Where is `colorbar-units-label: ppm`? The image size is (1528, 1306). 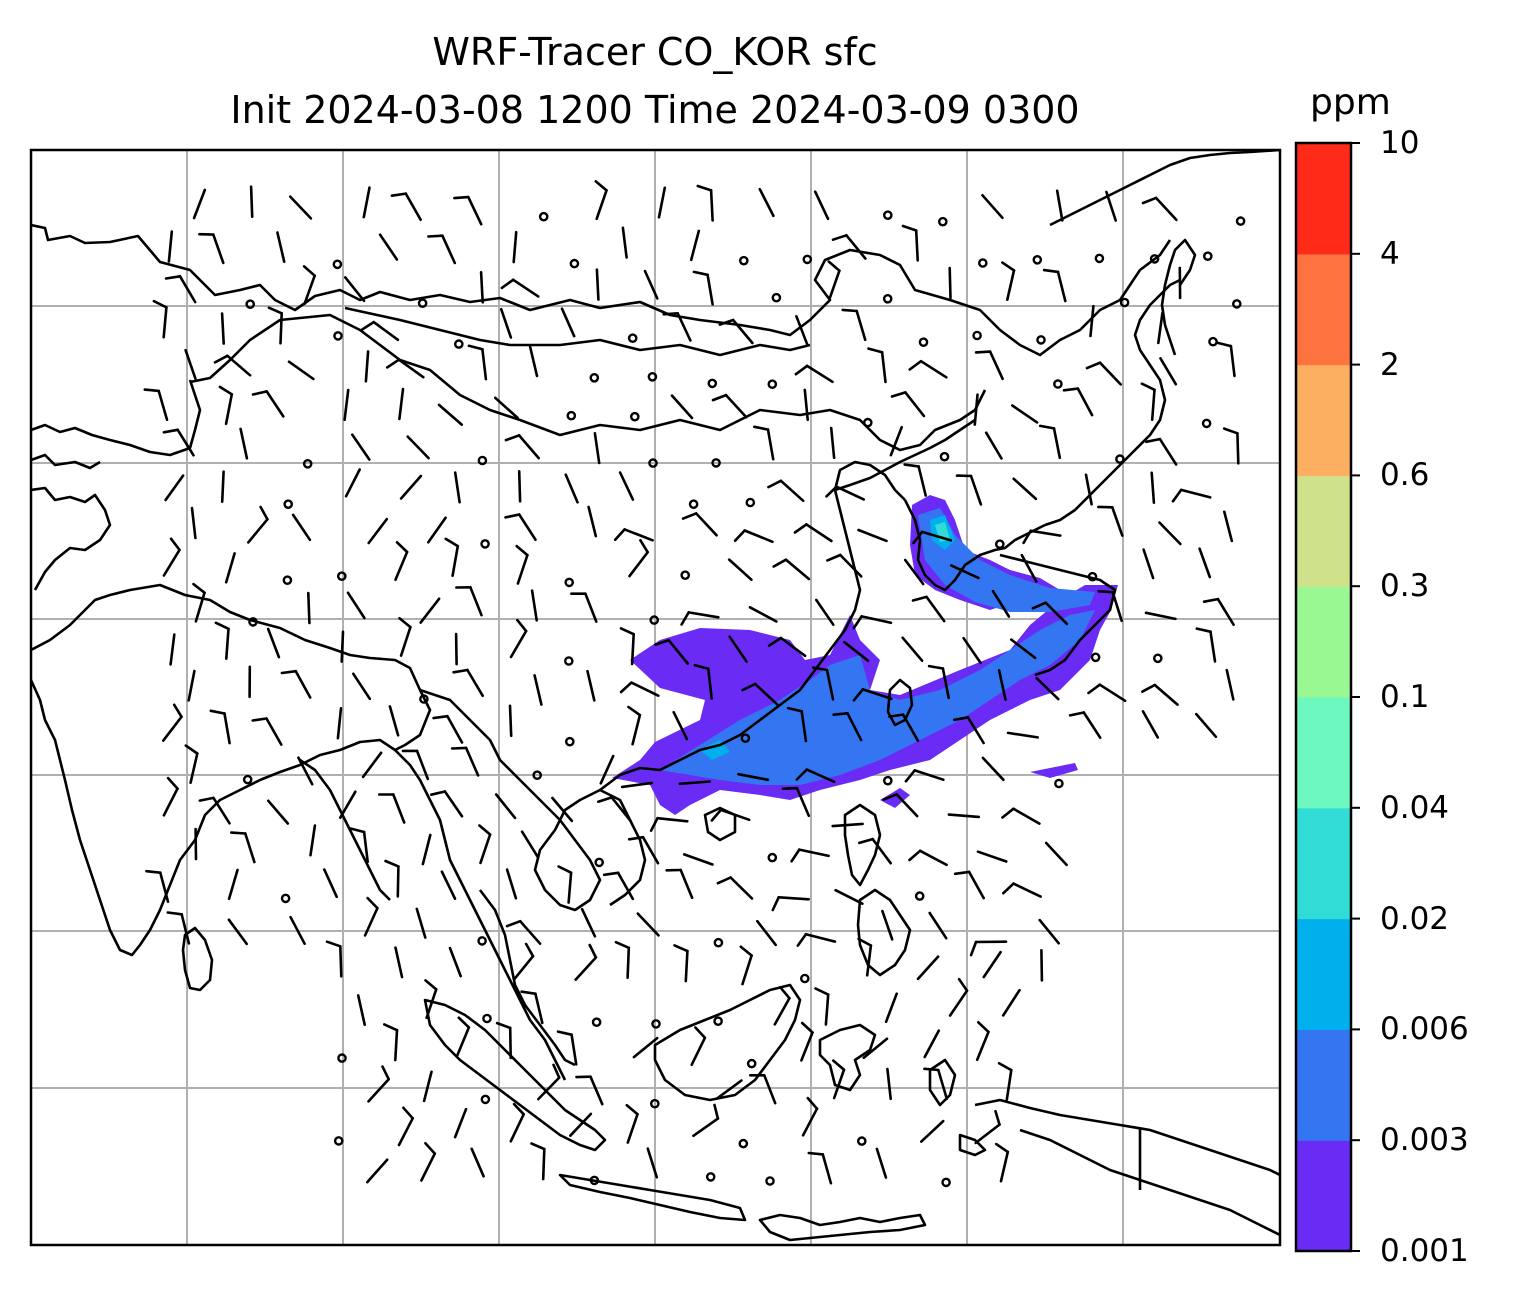 colorbar-units-label: ppm is located at coordinates (1350, 102).